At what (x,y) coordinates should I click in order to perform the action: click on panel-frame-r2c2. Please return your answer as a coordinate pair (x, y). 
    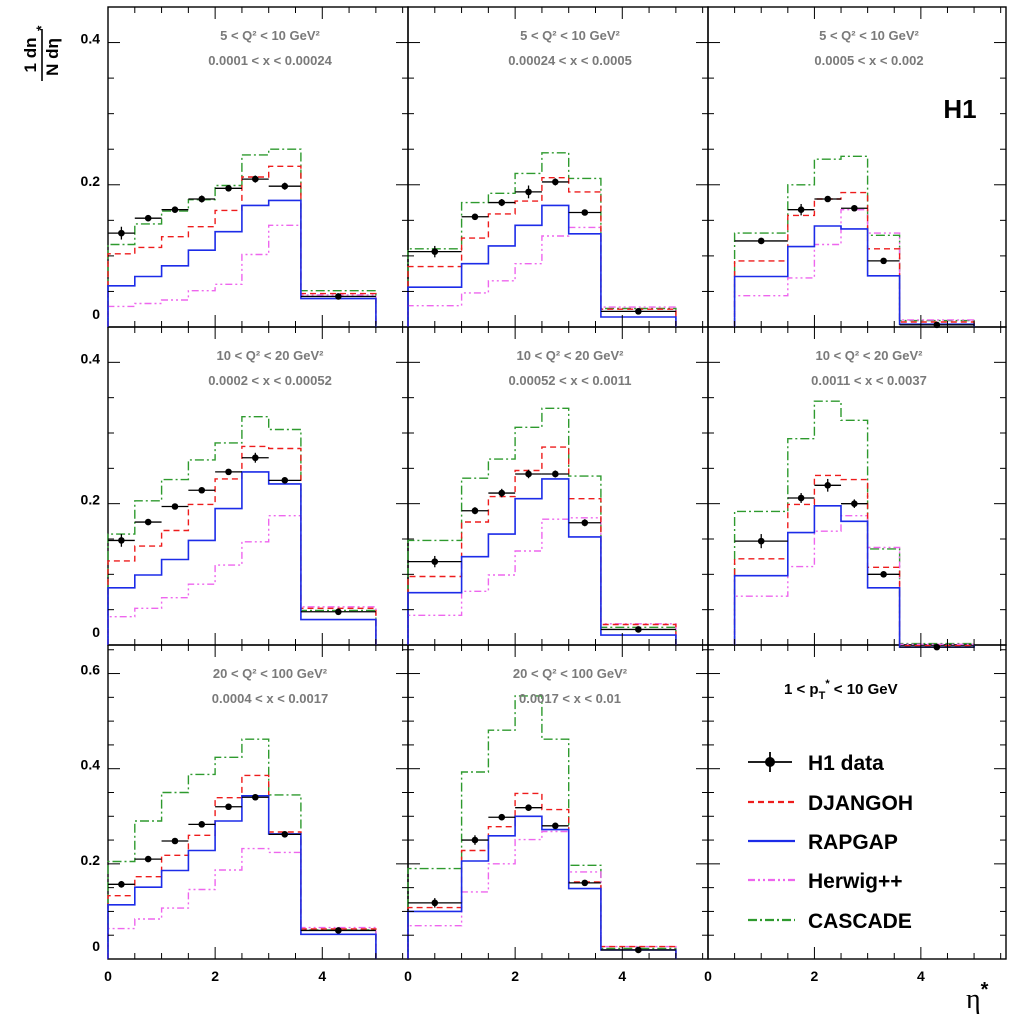
    Looking at the image, I should click on (857, 802).